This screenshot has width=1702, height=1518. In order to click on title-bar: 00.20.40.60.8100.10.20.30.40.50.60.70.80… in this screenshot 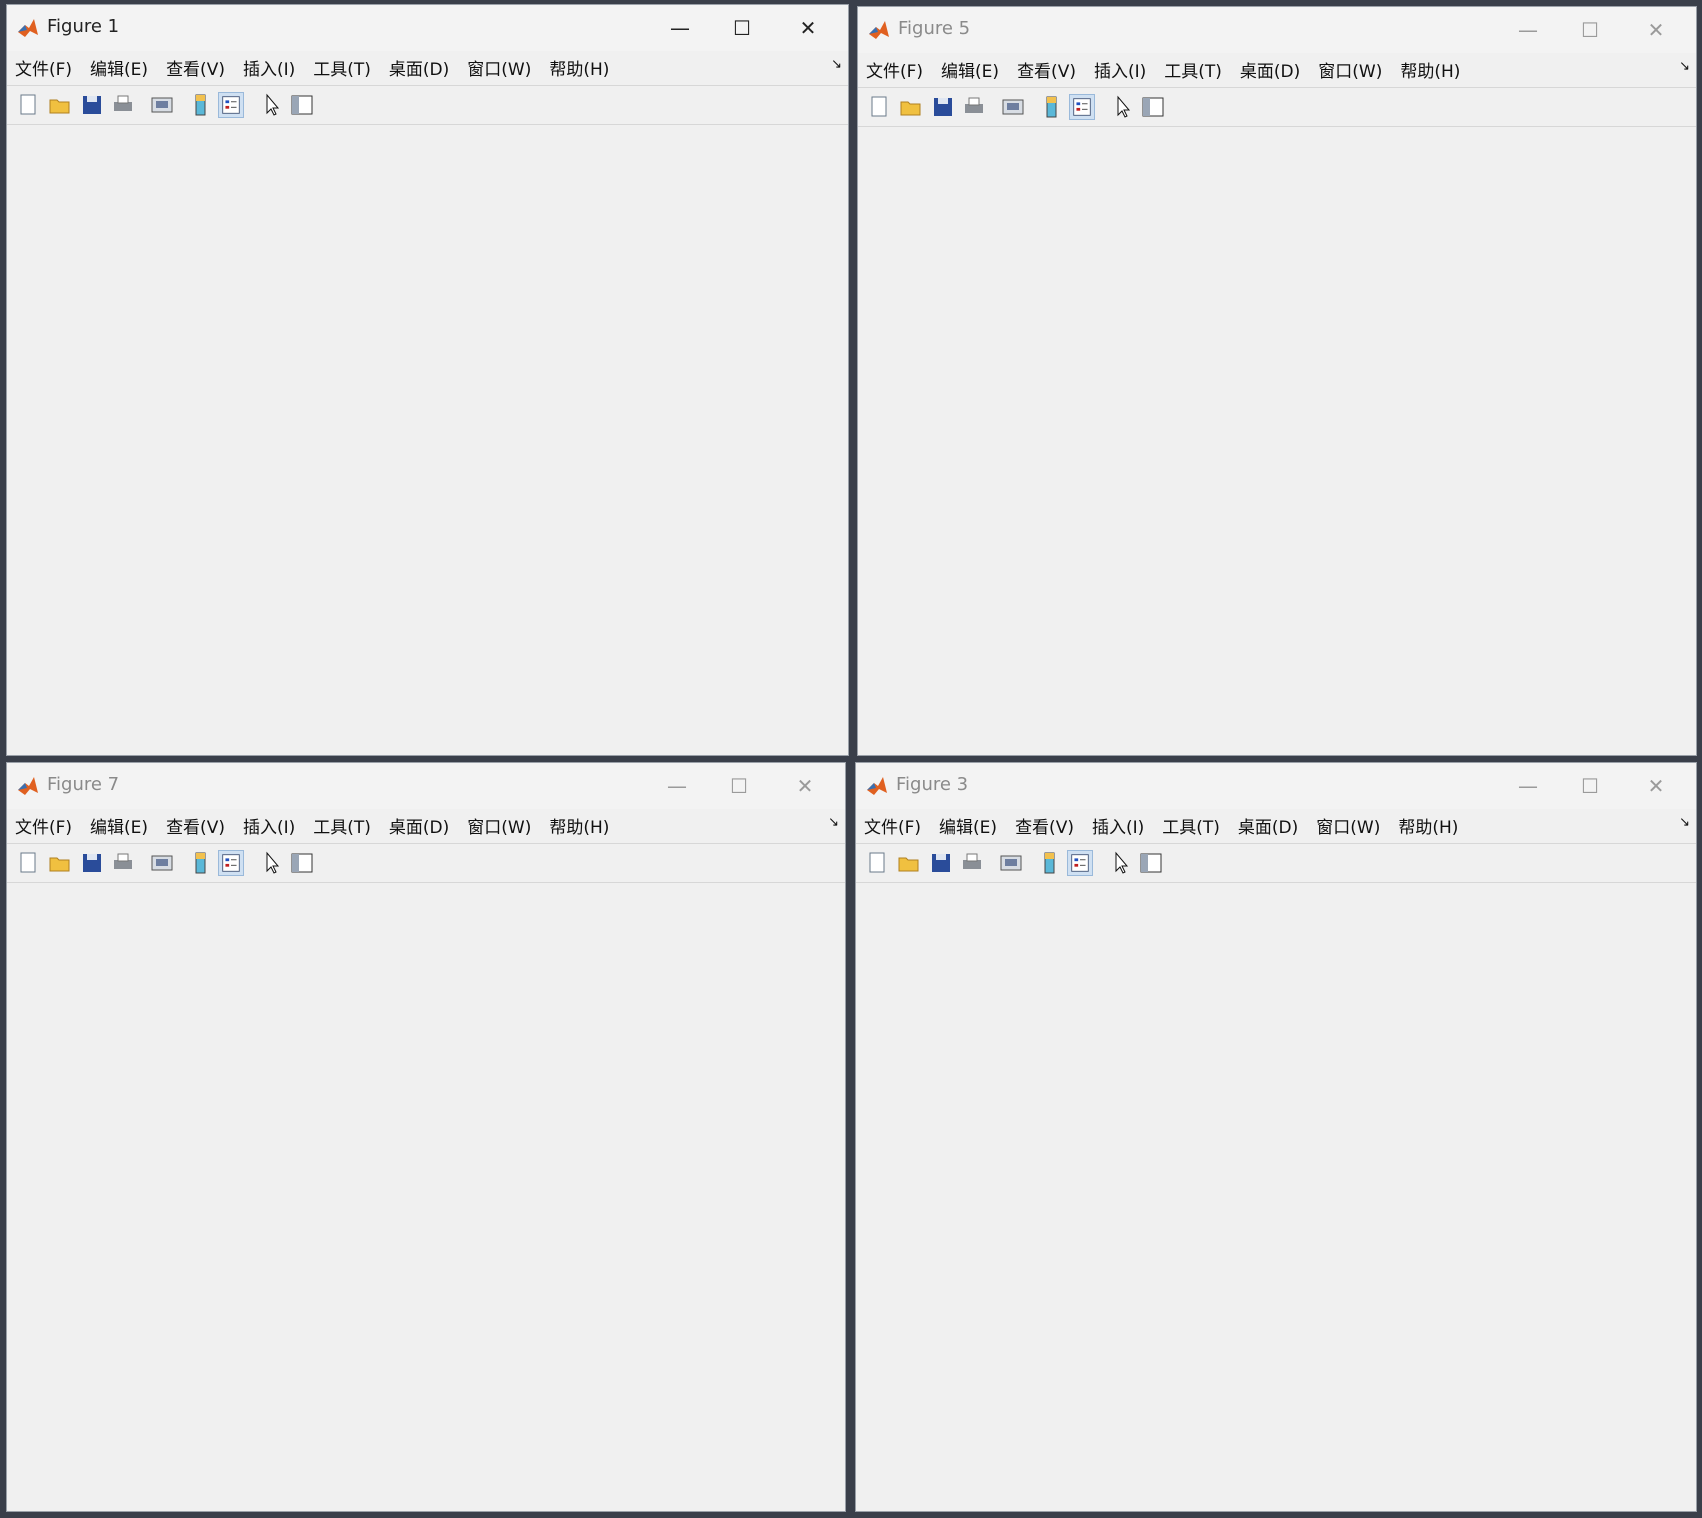, I will do `click(426, 786)`.